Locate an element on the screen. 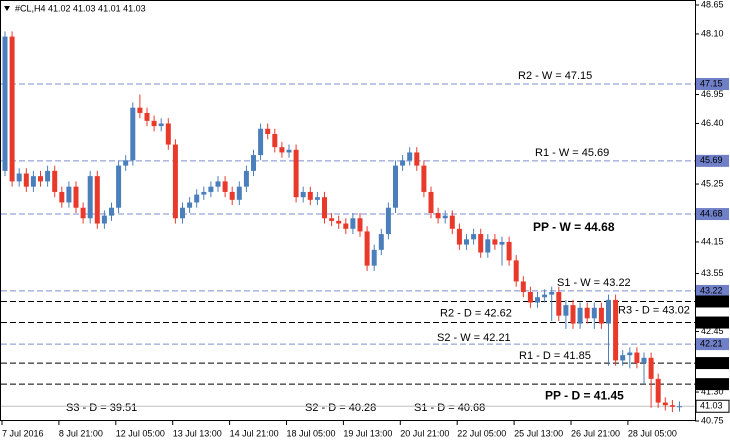 Image resolution: width=730 pixels, height=444 pixels. x-tick-label: 25 Jul 13:00 is located at coordinates (538, 433).